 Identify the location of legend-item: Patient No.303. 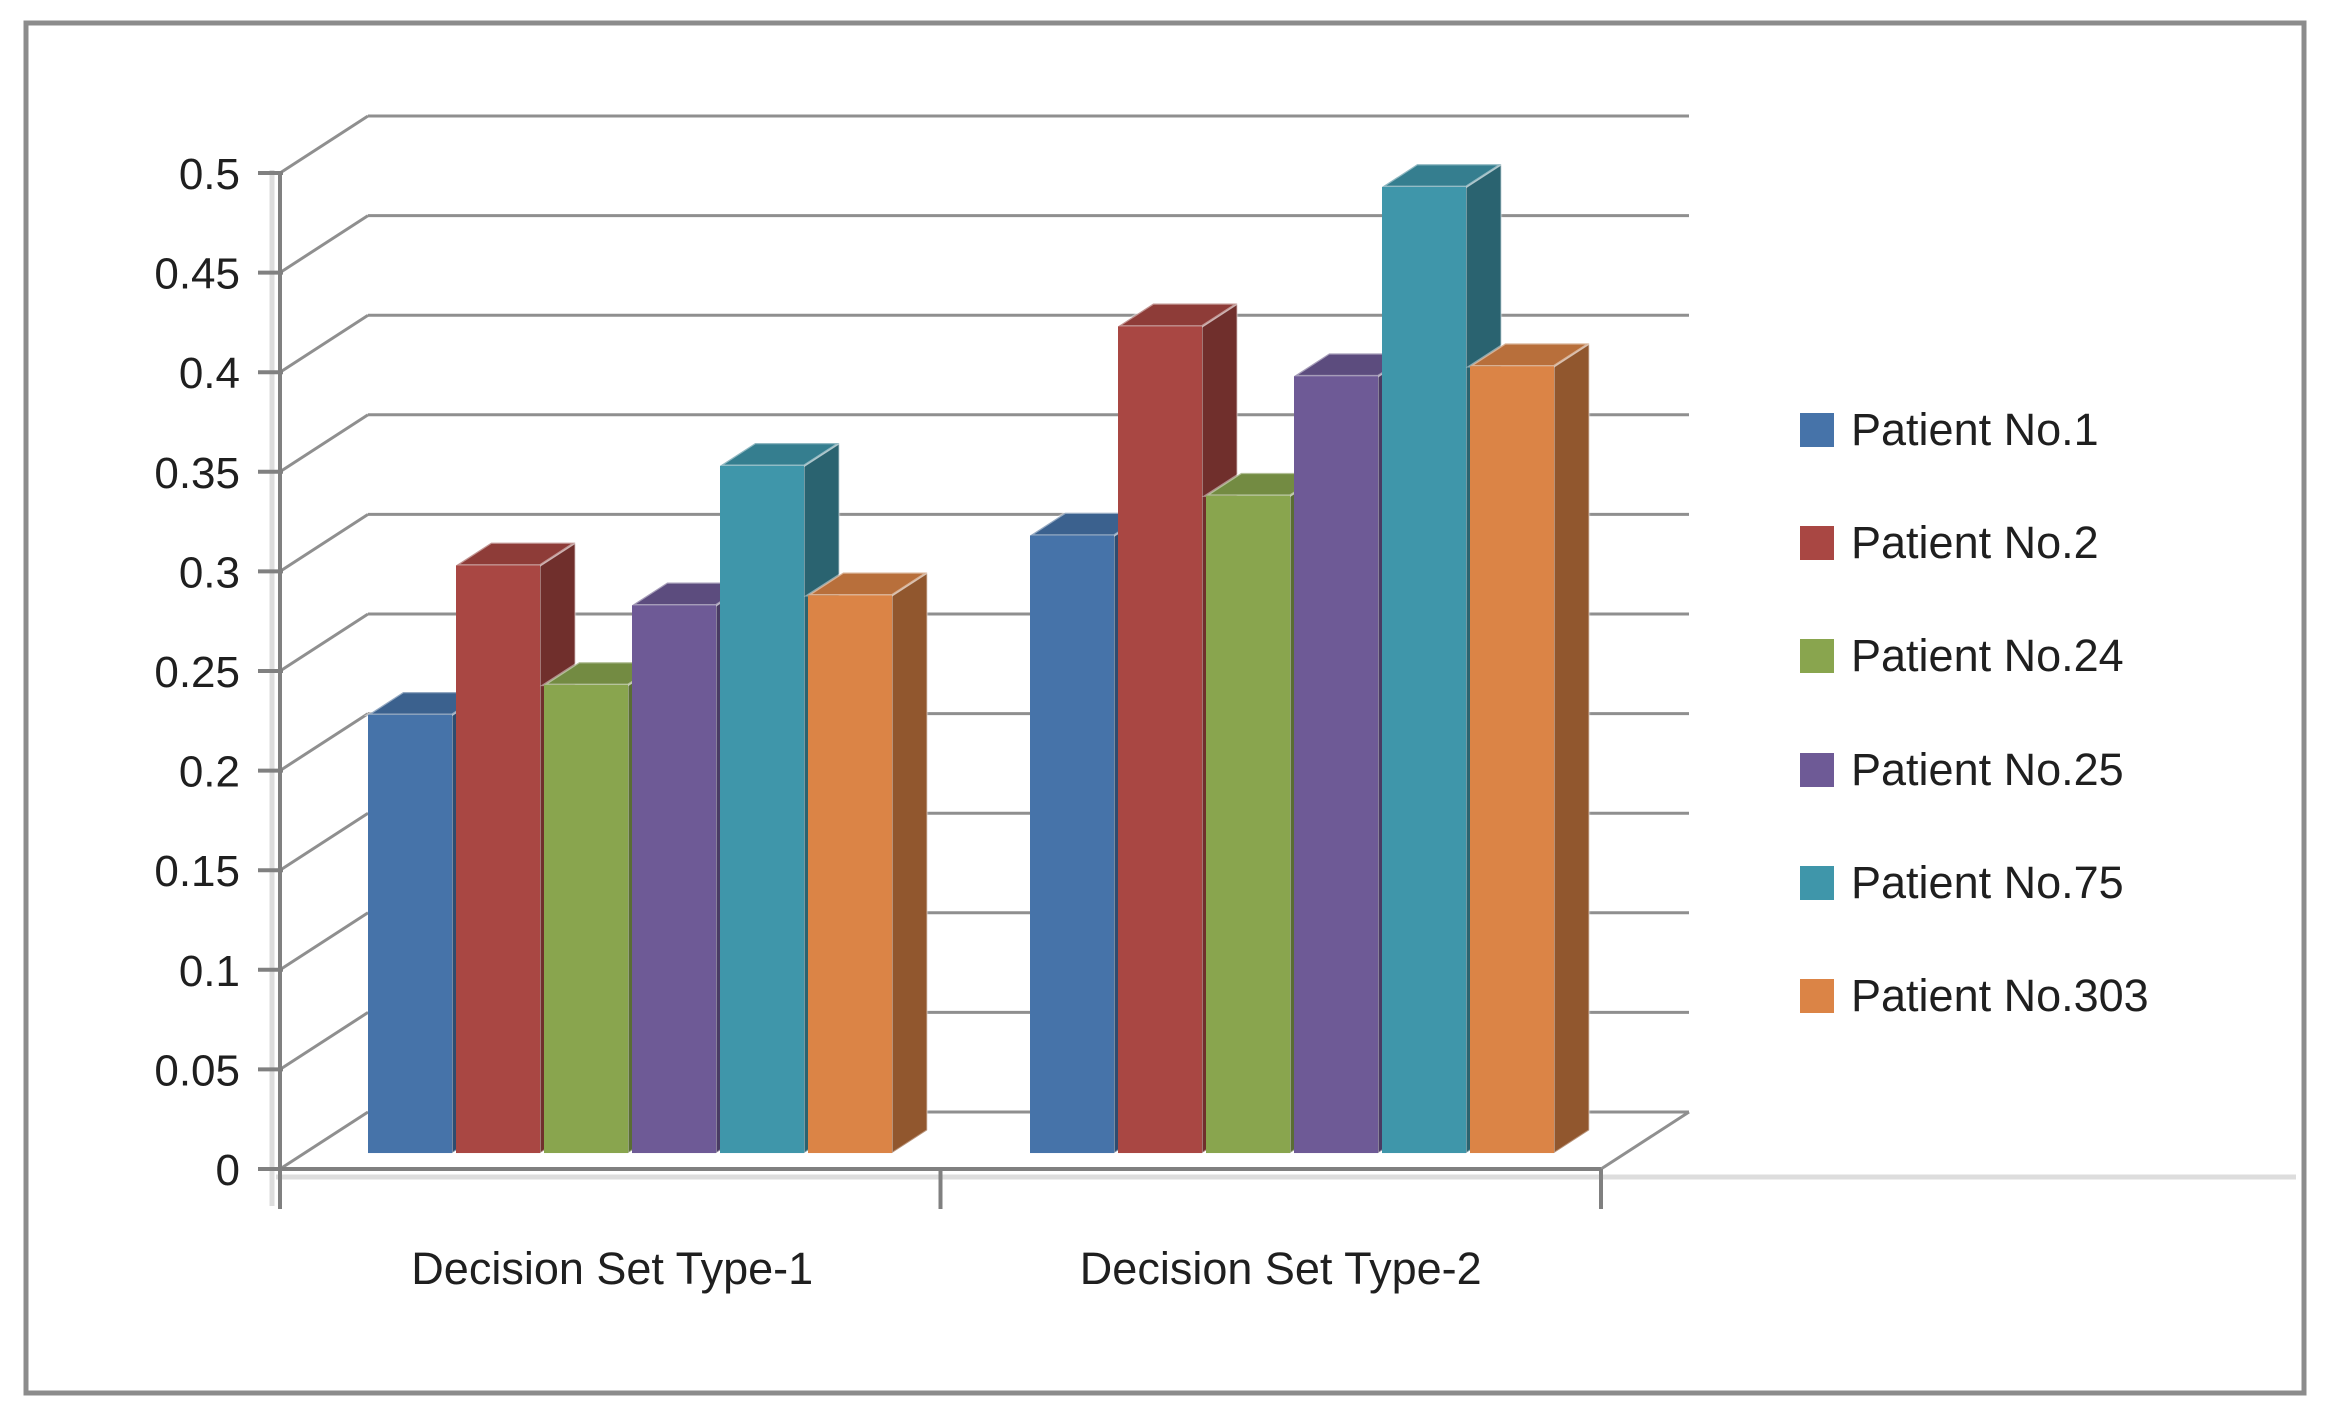
(1974, 995).